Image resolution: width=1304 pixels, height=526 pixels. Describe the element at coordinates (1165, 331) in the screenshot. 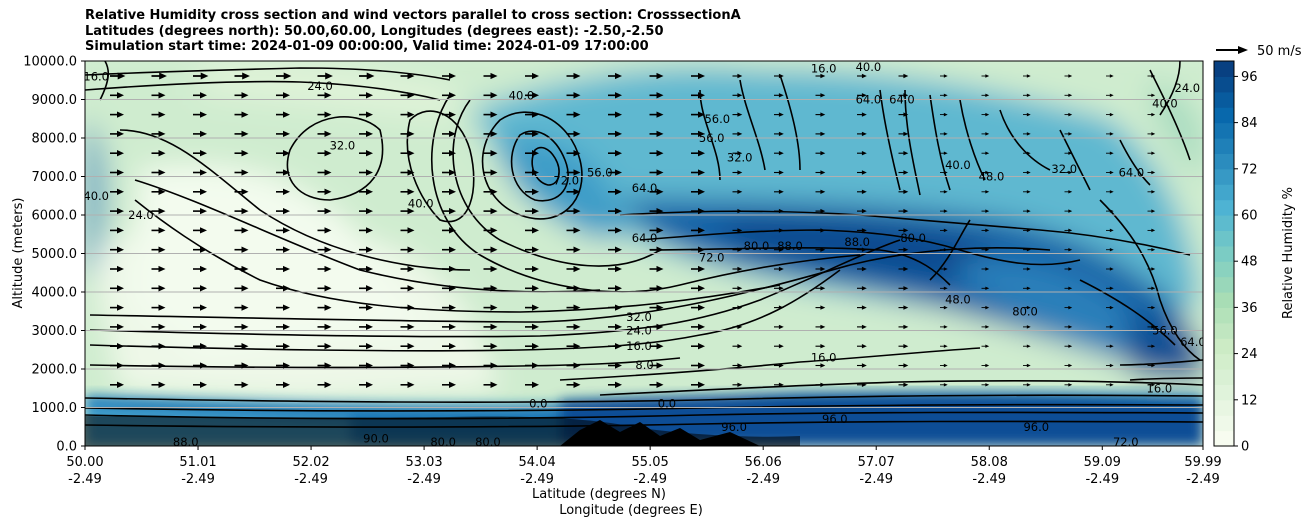

I see `contour-label: 56.0` at that location.